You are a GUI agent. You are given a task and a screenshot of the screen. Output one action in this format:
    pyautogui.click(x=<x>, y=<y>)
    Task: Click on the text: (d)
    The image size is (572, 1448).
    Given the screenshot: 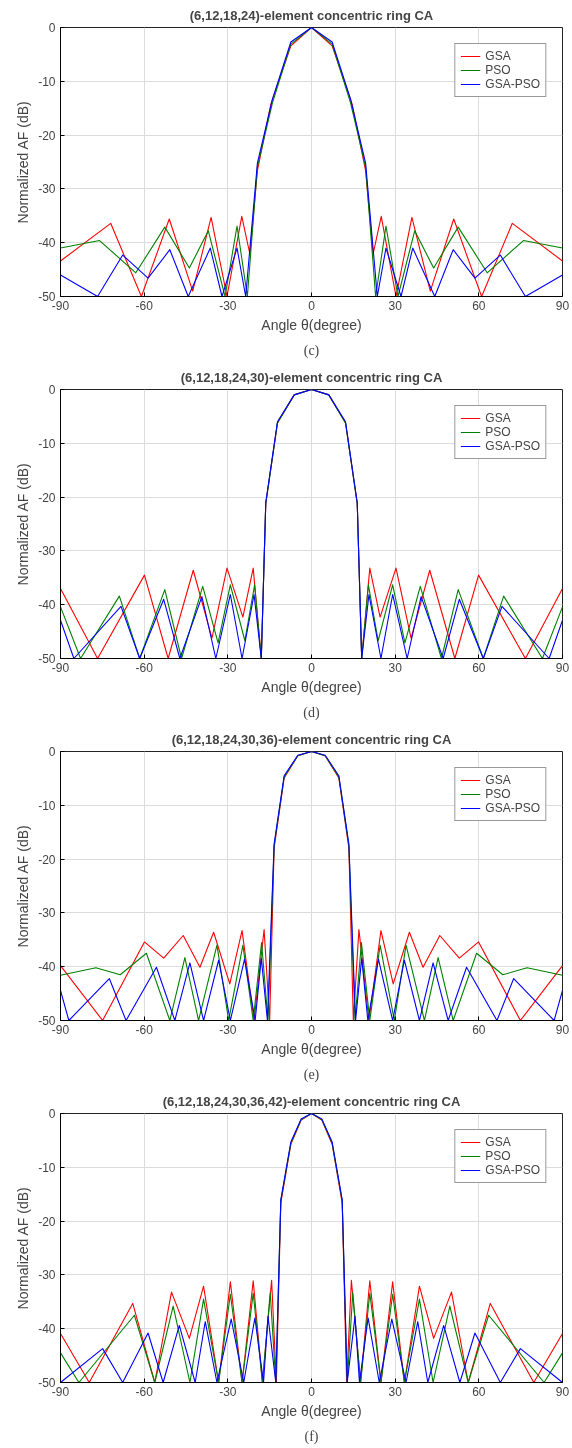 What is the action you would take?
    pyautogui.click(x=311, y=712)
    